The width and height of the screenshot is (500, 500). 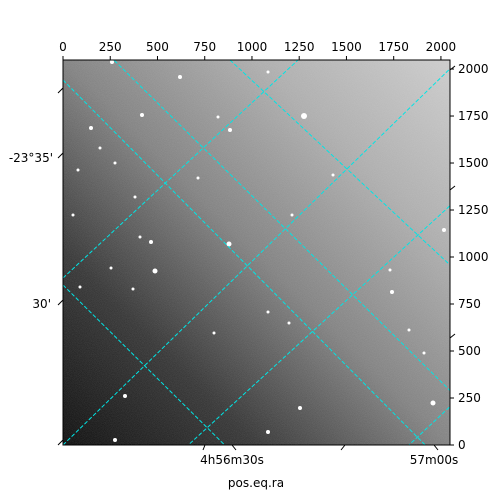 I want to click on y-tick-label-3: 750, so click(x=469, y=304).